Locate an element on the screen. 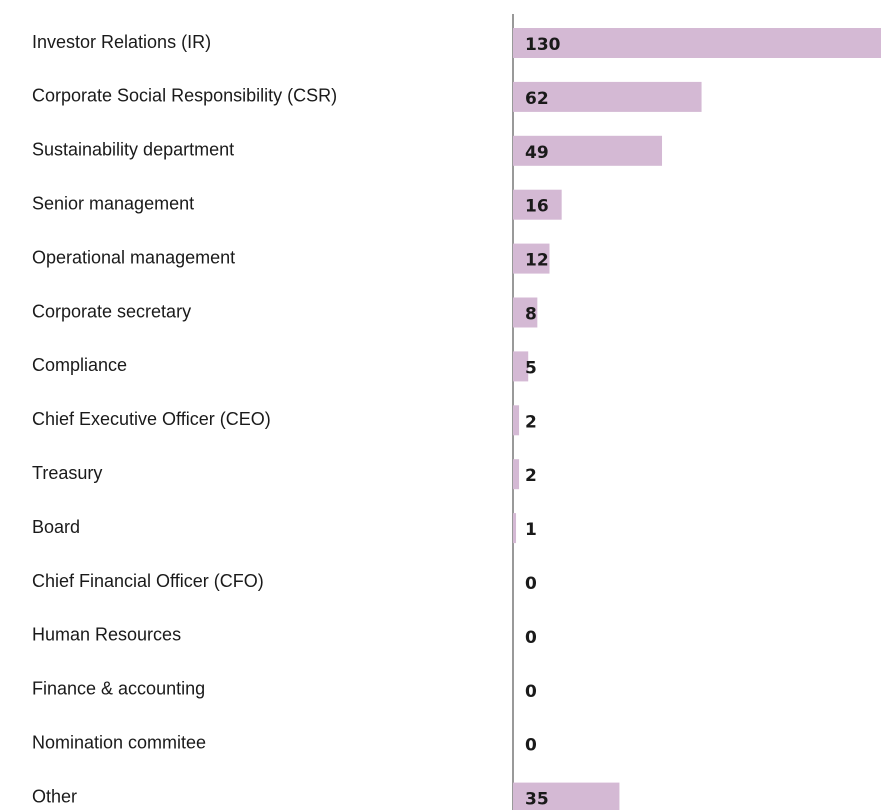  category-label: Sustainability department is located at coordinates (133, 150).